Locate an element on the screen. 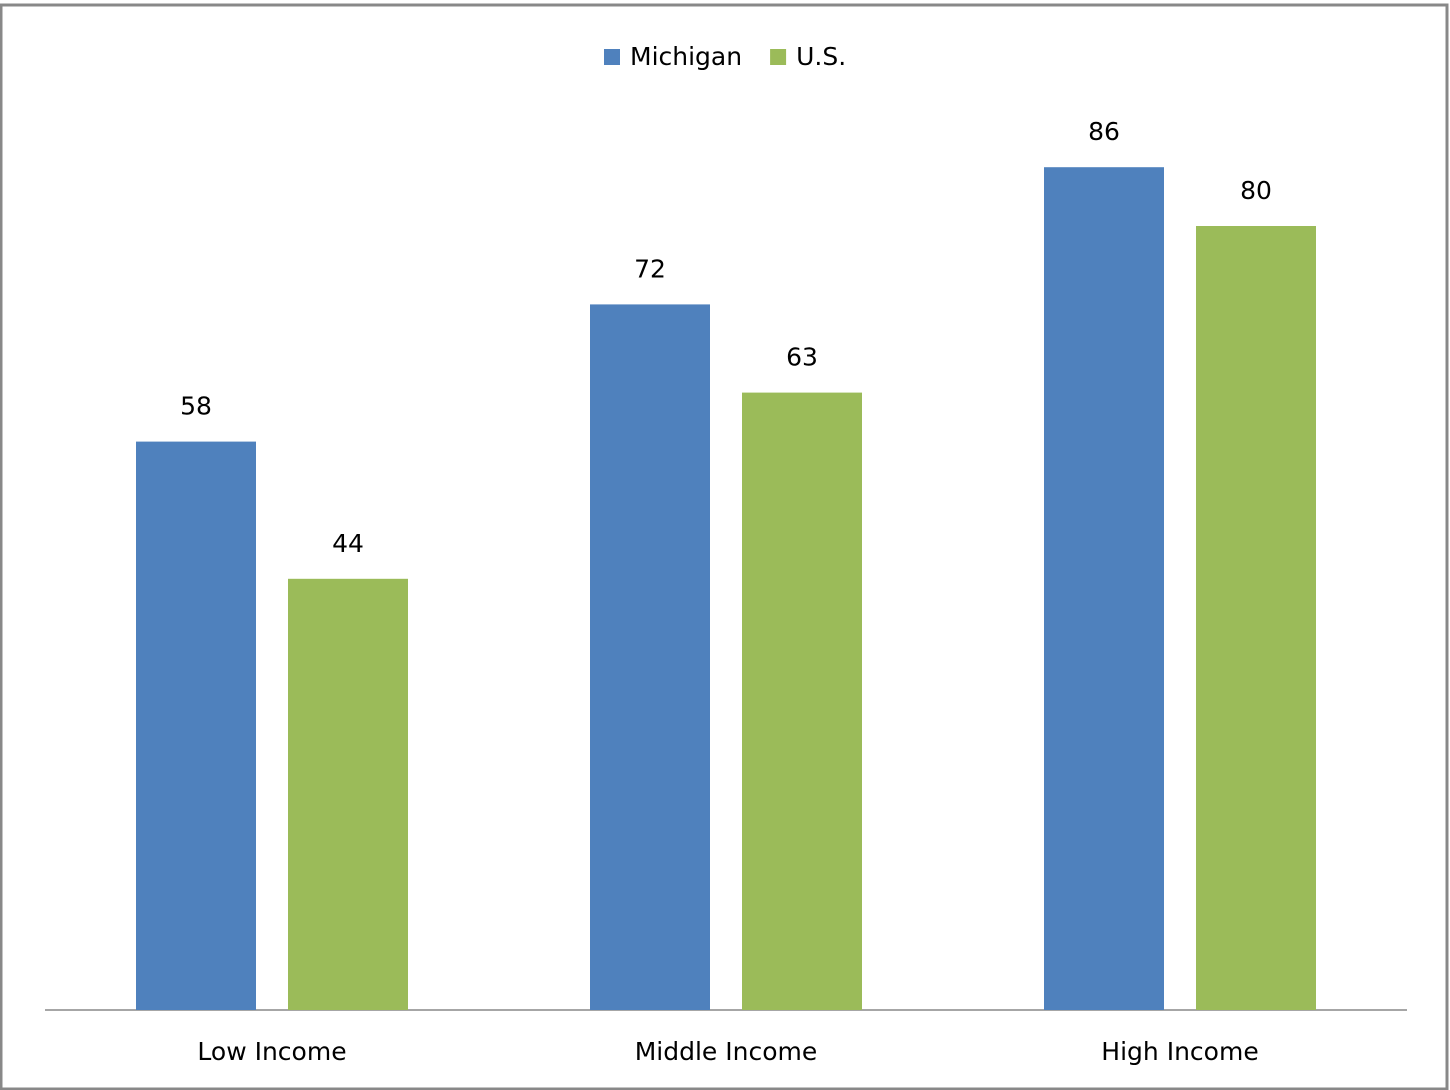 The width and height of the screenshot is (1450, 1090). legend-label: U.S. is located at coordinates (821, 56).